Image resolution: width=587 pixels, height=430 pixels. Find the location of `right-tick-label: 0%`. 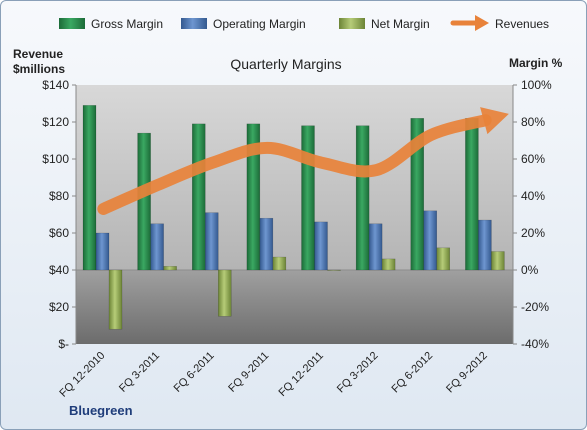

right-tick-label: 0% is located at coordinates (530, 270).